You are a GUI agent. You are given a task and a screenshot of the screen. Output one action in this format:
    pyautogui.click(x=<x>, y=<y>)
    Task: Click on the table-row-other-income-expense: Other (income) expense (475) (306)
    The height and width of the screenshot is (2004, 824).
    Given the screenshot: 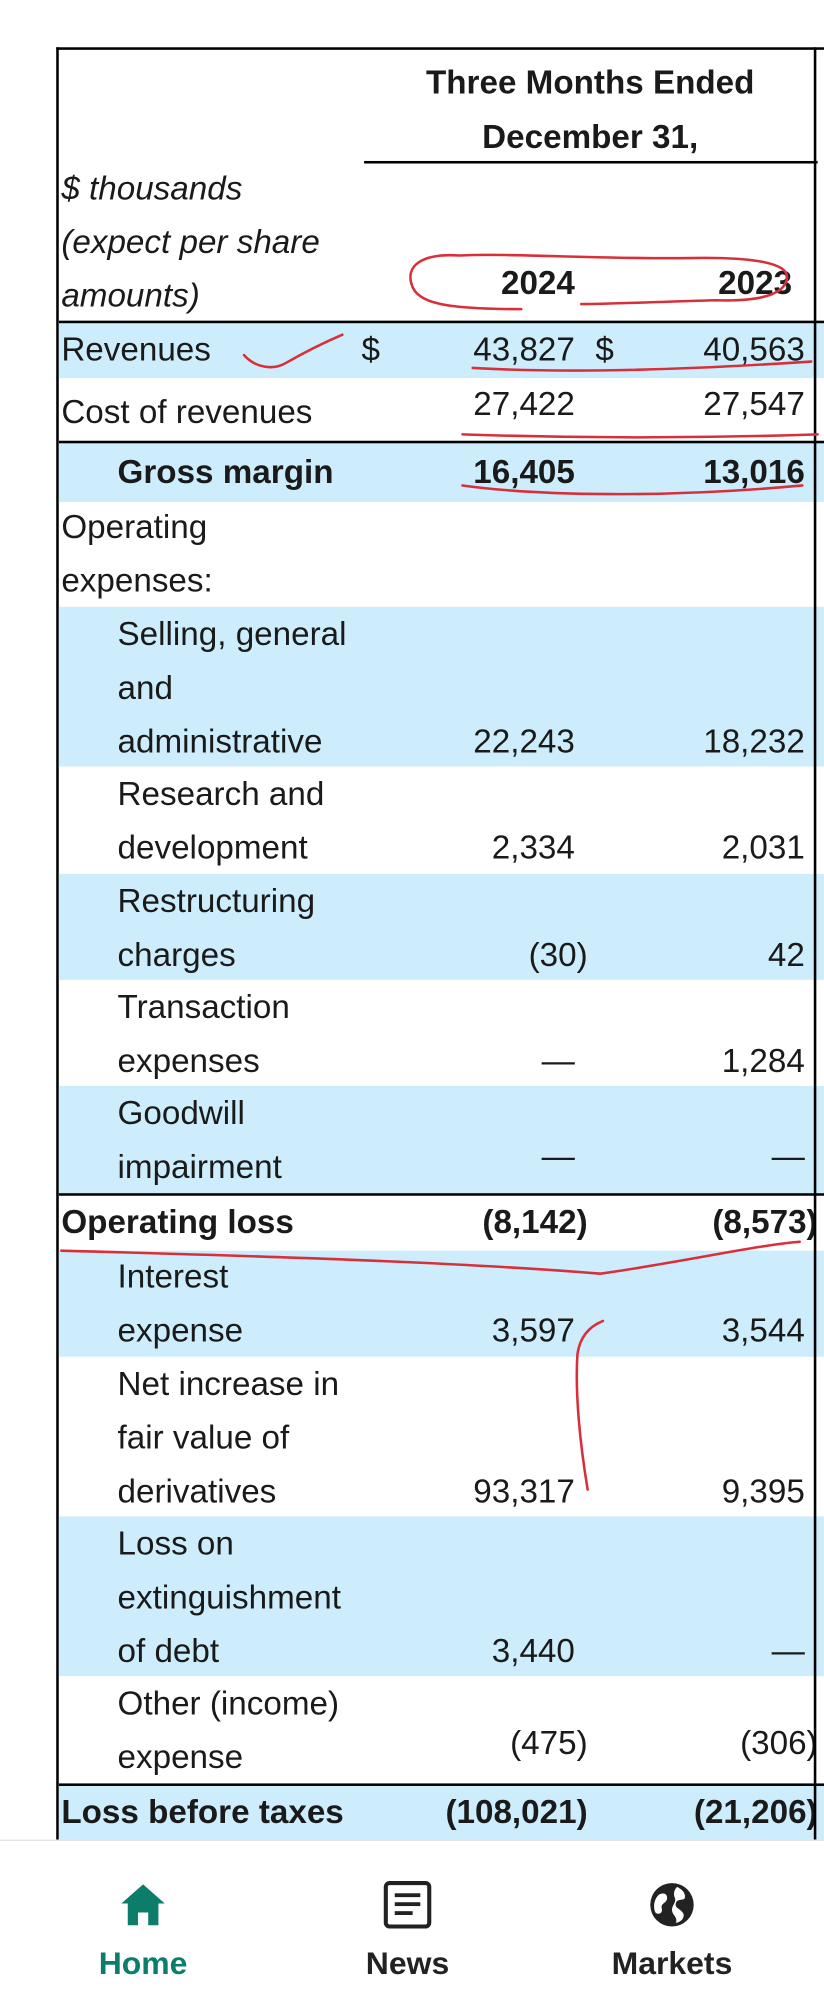 What is the action you would take?
    pyautogui.click(x=441, y=1729)
    